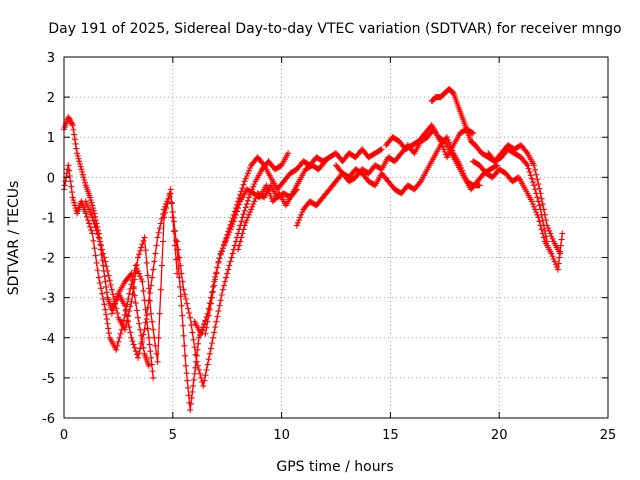  I want to click on x-axis-label: GPS time / hours, so click(334, 467).